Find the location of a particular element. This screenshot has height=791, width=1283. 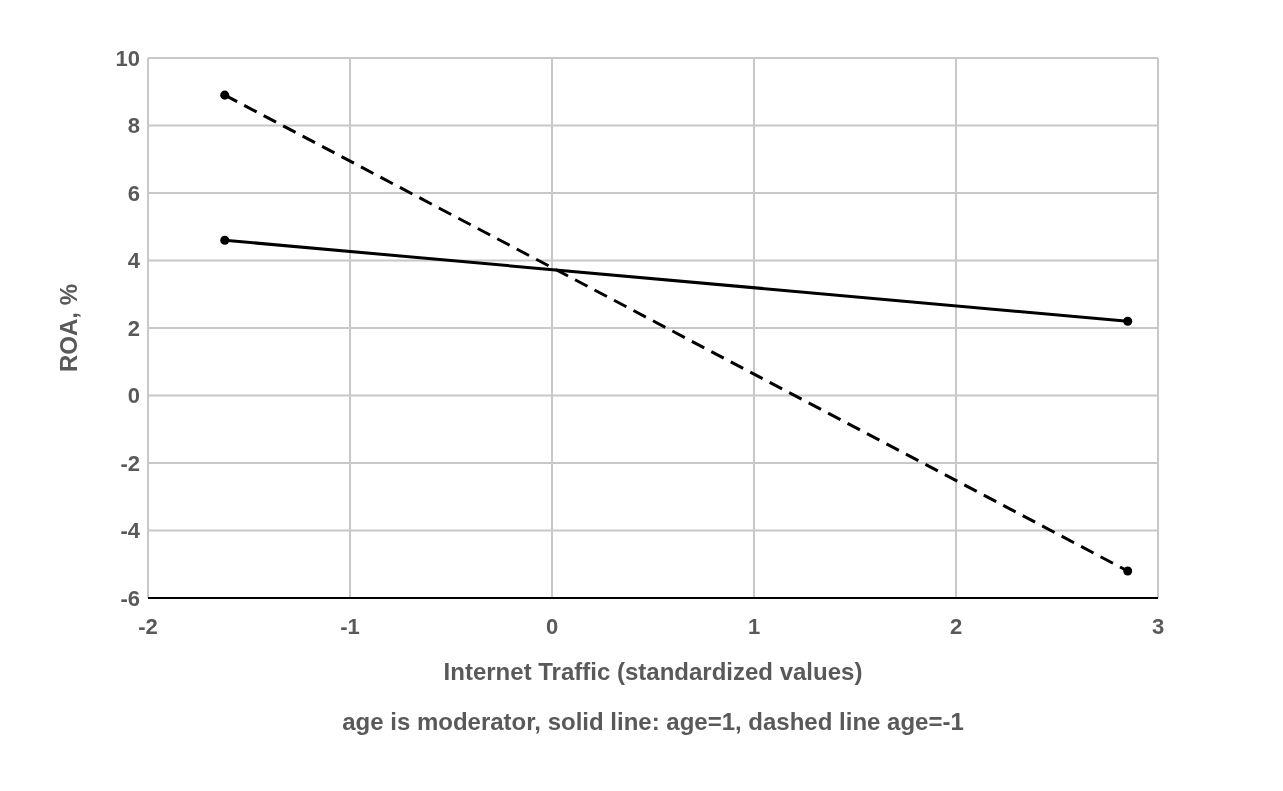

y-tick-label: -4 is located at coordinates (130, 531).